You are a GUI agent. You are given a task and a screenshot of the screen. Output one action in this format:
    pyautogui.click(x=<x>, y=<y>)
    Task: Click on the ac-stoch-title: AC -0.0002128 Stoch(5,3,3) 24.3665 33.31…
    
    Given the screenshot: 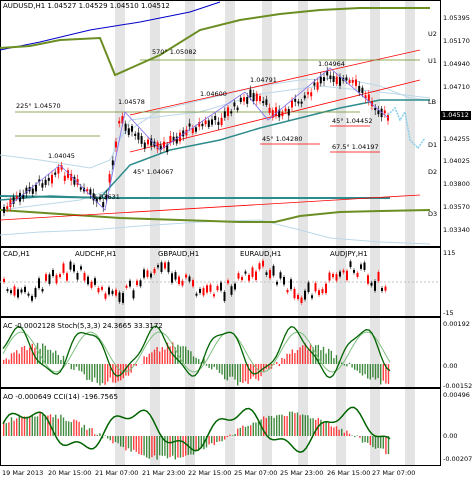 What is the action you would take?
    pyautogui.click(x=83, y=326)
    